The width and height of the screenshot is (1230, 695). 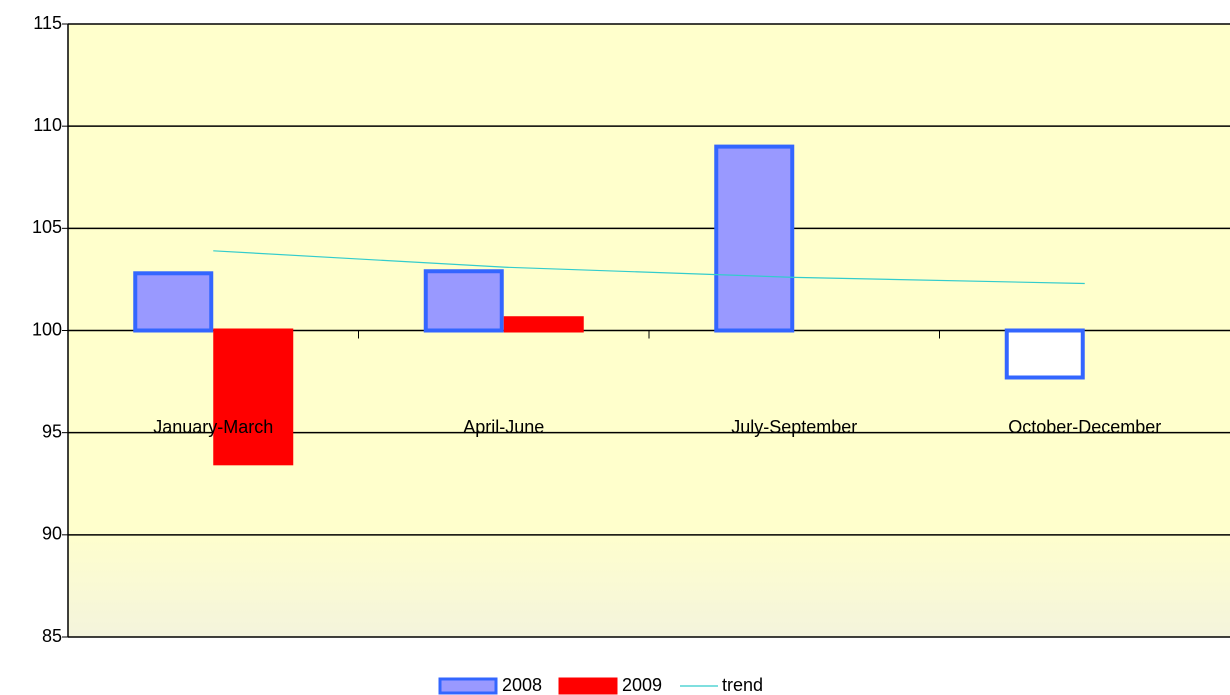 I want to click on x-tick-label: April-June, so click(x=503, y=427).